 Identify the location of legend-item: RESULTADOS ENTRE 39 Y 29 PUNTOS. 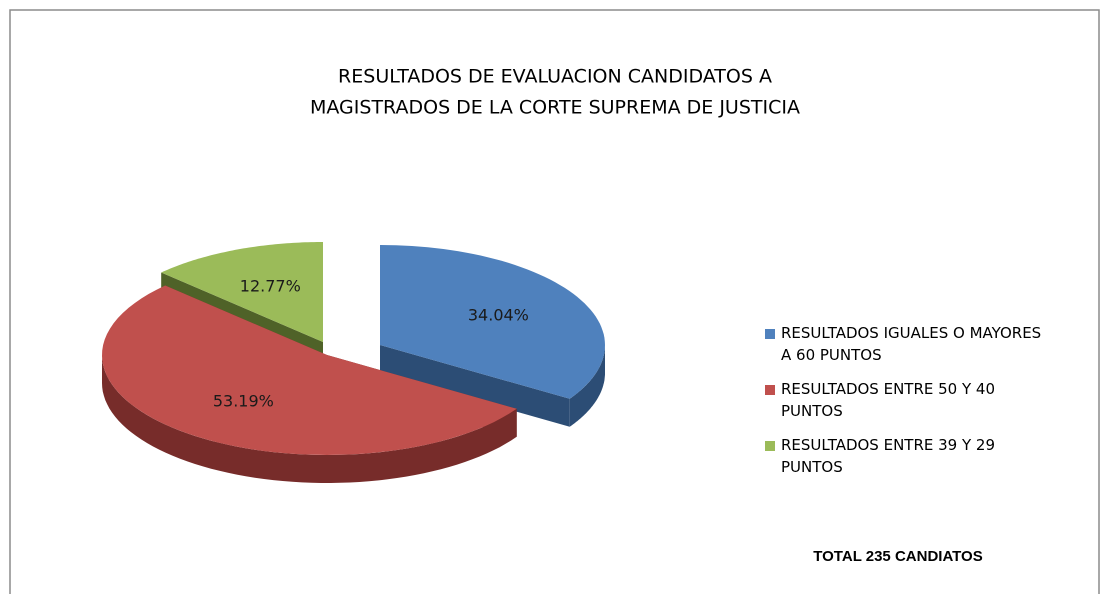
(905, 456).